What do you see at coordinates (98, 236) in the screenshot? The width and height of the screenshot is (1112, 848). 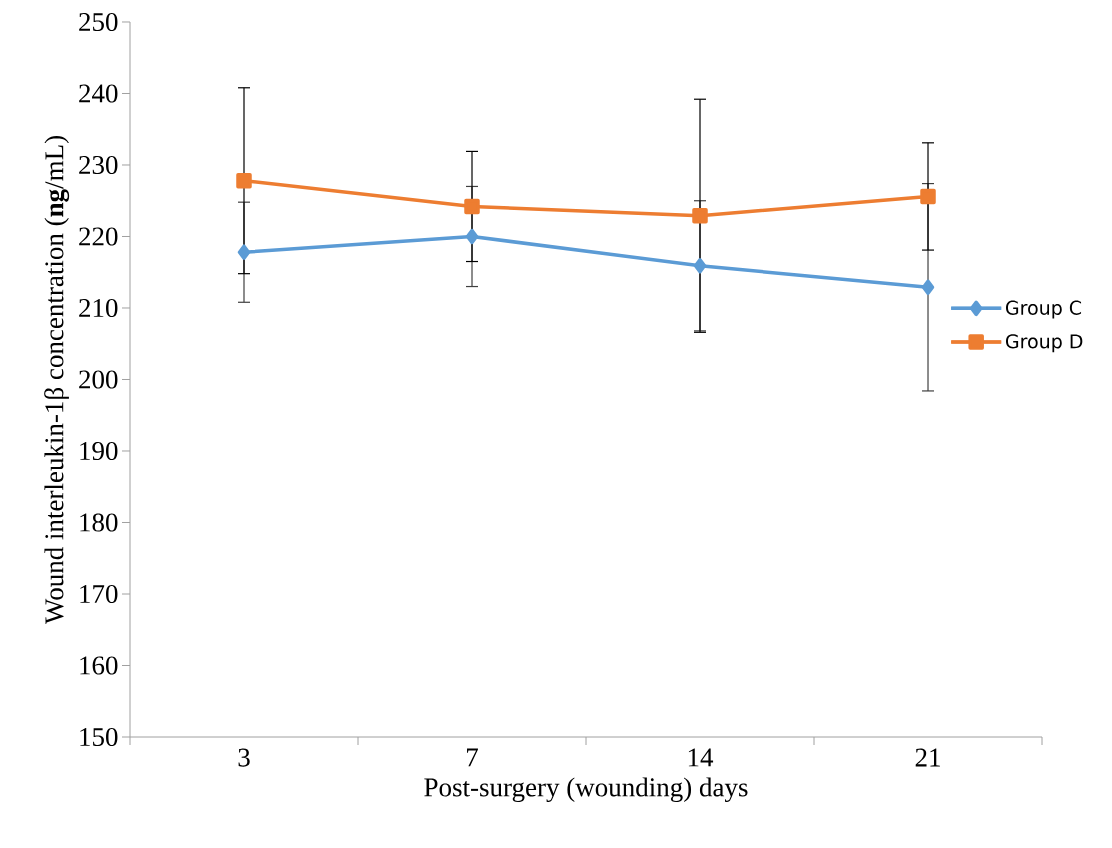 I see `y-tick-label: 220` at bounding box center [98, 236].